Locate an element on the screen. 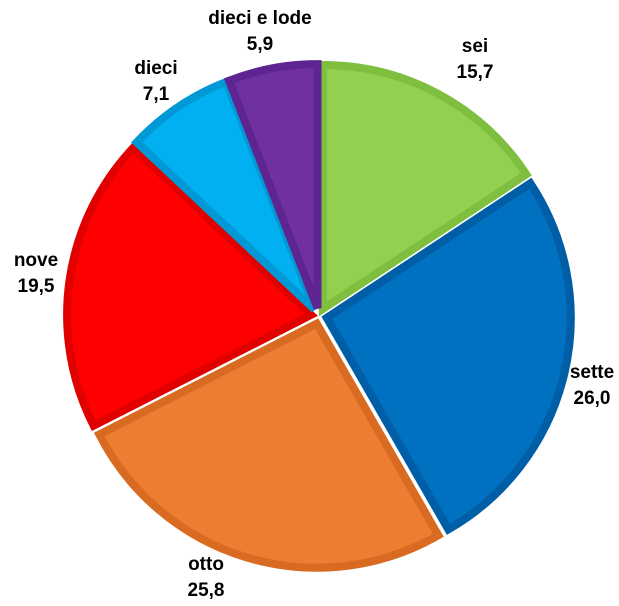 The image size is (619, 606). slice-value-nove: 19,5 is located at coordinates (36, 286).